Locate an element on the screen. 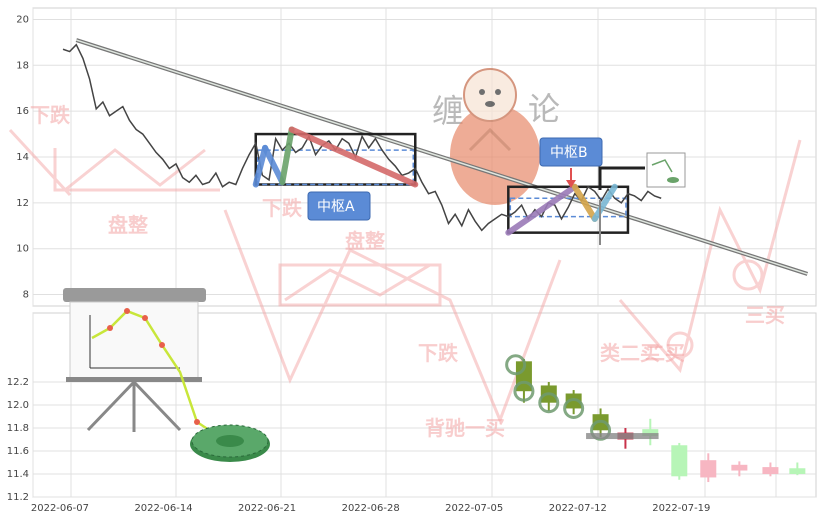 Image resolution: width=822 pixels, height=520 pixels. wm-label-6: 三买 is located at coordinates (765, 315).